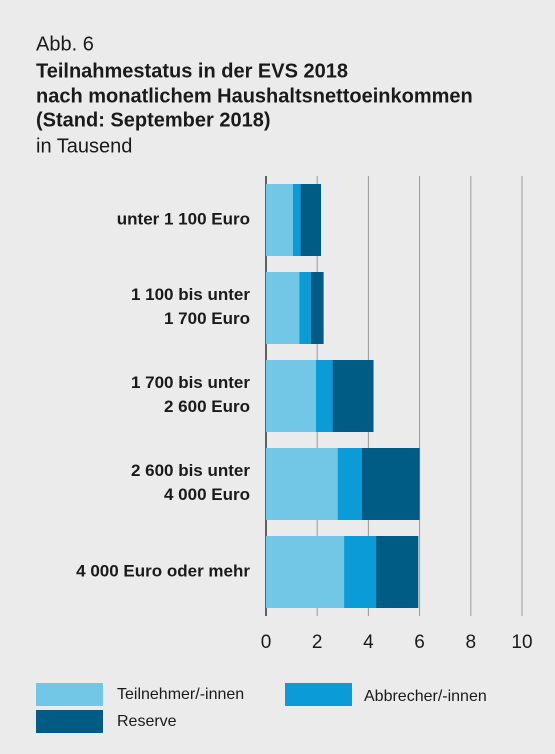  What do you see at coordinates (183, 218) in the screenshot?
I see `y-tick-label: unter 1 100 Euro` at bounding box center [183, 218].